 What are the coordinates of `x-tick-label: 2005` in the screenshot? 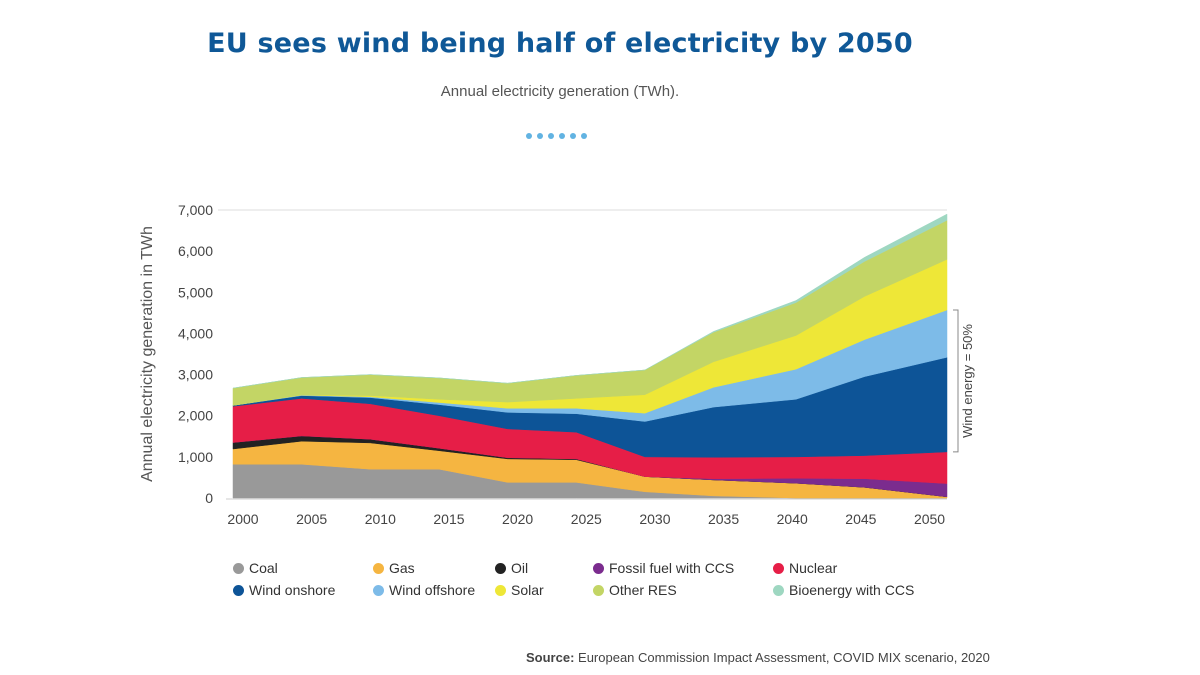 It's located at (311, 519).